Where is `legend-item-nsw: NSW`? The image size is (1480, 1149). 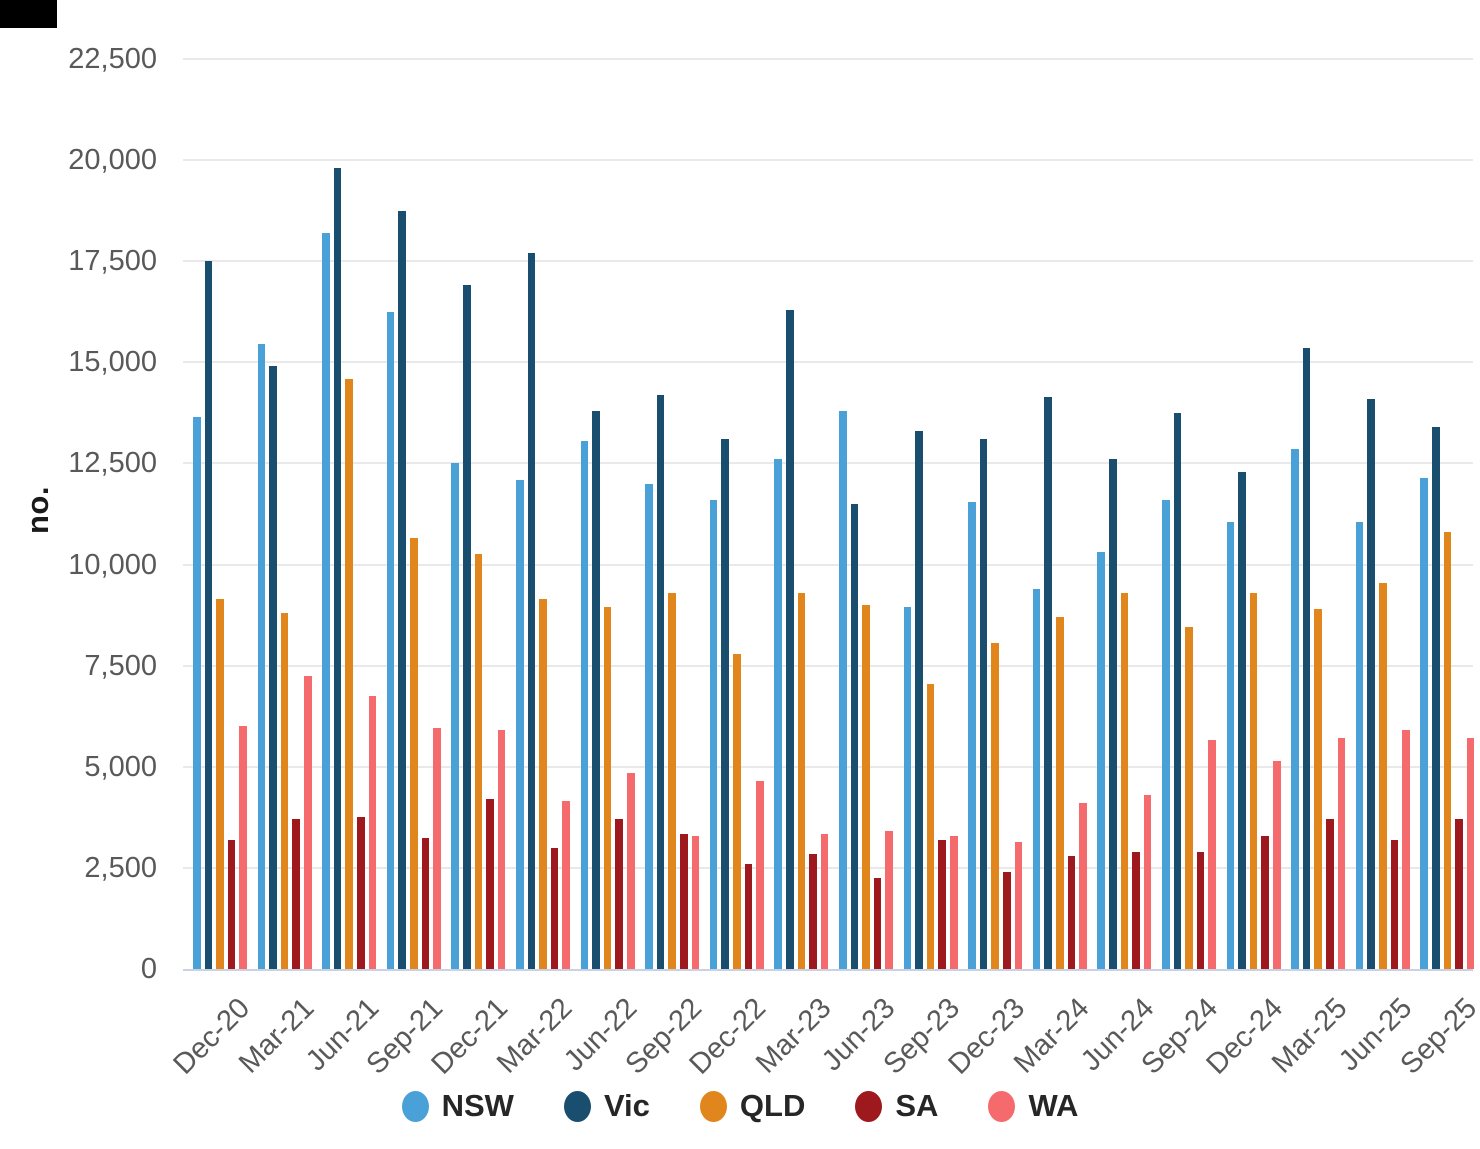
legend-item-nsw: NSW is located at coordinates (457, 1106).